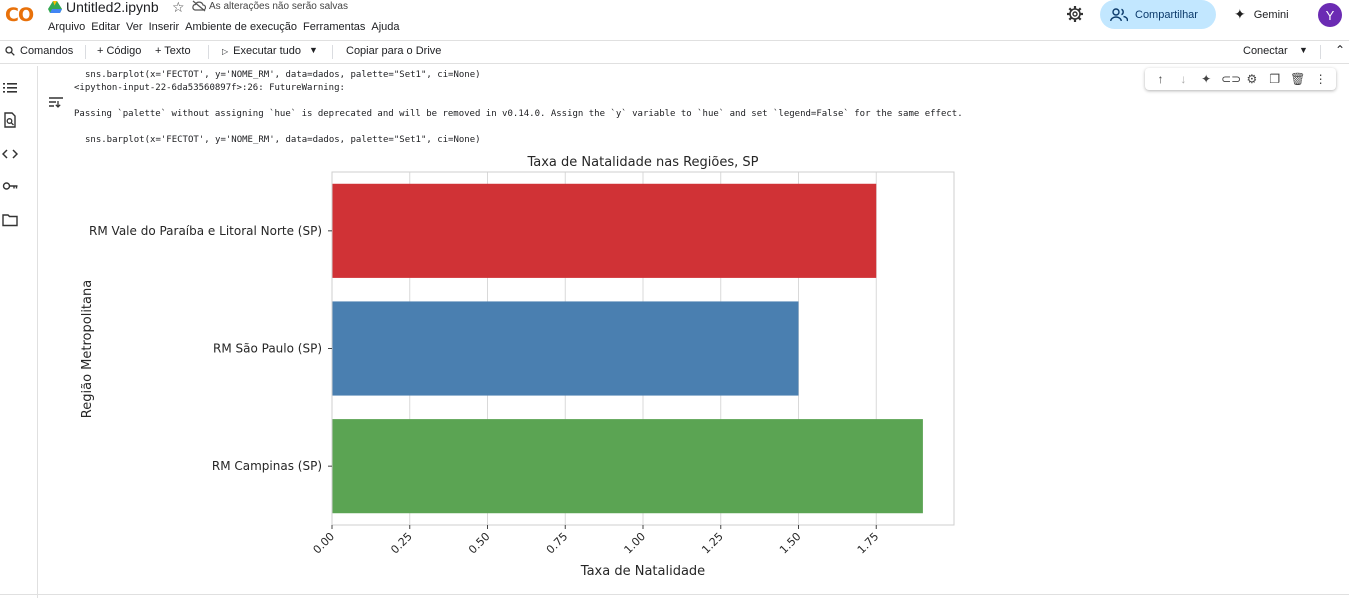  Describe the element at coordinates (394, 51) in the screenshot. I see `copy-to-drive-button: Copiar para o Drive` at that location.